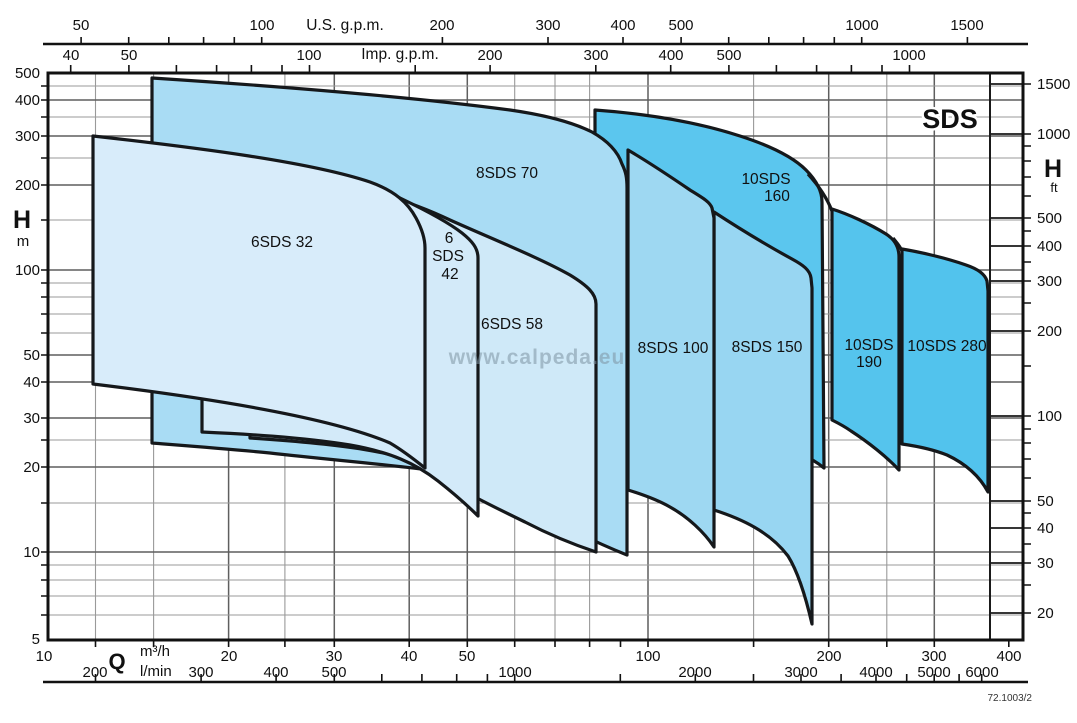 This screenshot has width=1077, height=723. What do you see at coordinates (155, 651) in the screenshot?
I see `flow-m3h-axis-unit: m³/h` at bounding box center [155, 651].